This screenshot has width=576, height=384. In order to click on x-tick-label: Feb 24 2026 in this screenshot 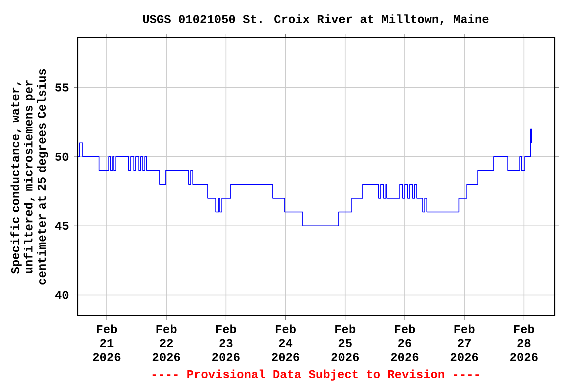, I will do `click(286, 343)`.